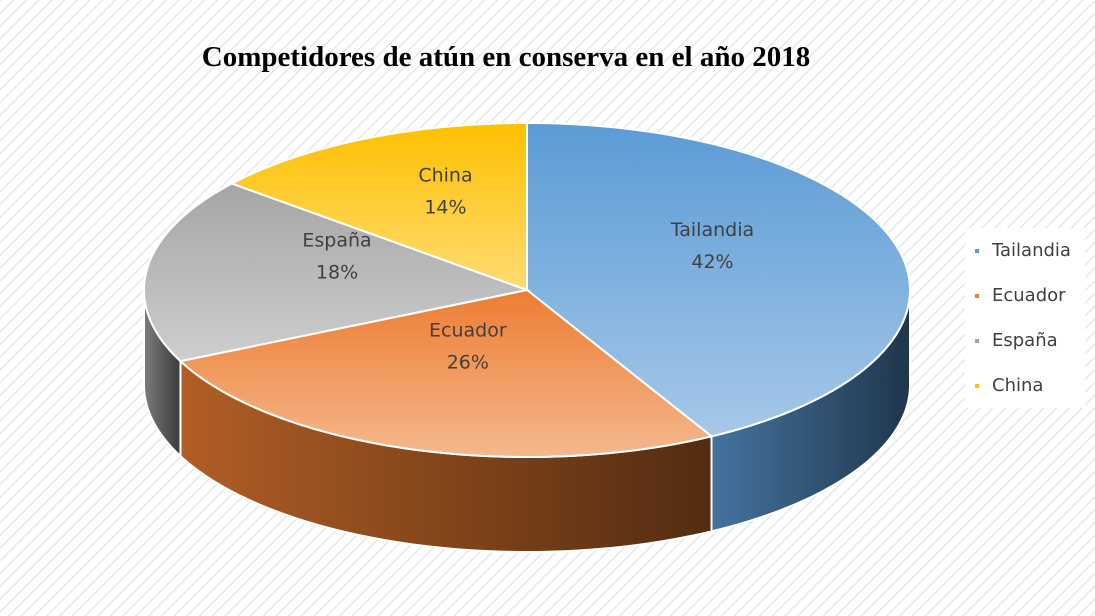  I want to click on slice-label: China, so click(445, 175).